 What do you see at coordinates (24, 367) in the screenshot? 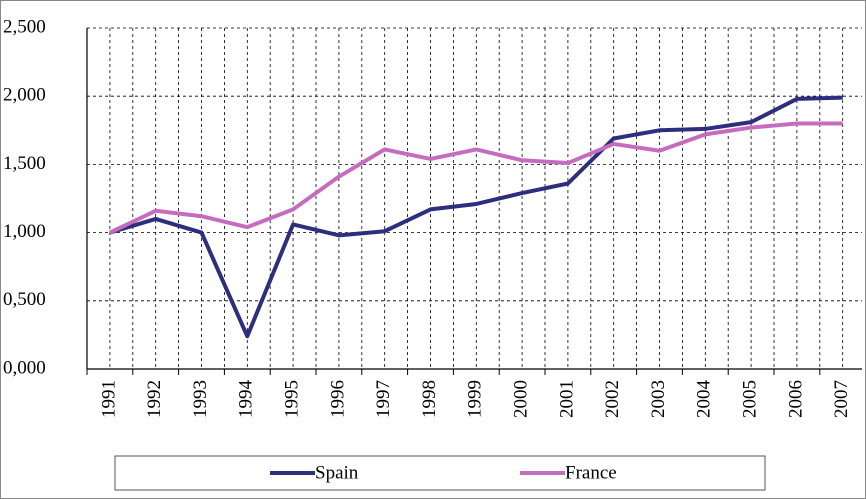
I see `y-tick-label: 0,000` at bounding box center [24, 367].